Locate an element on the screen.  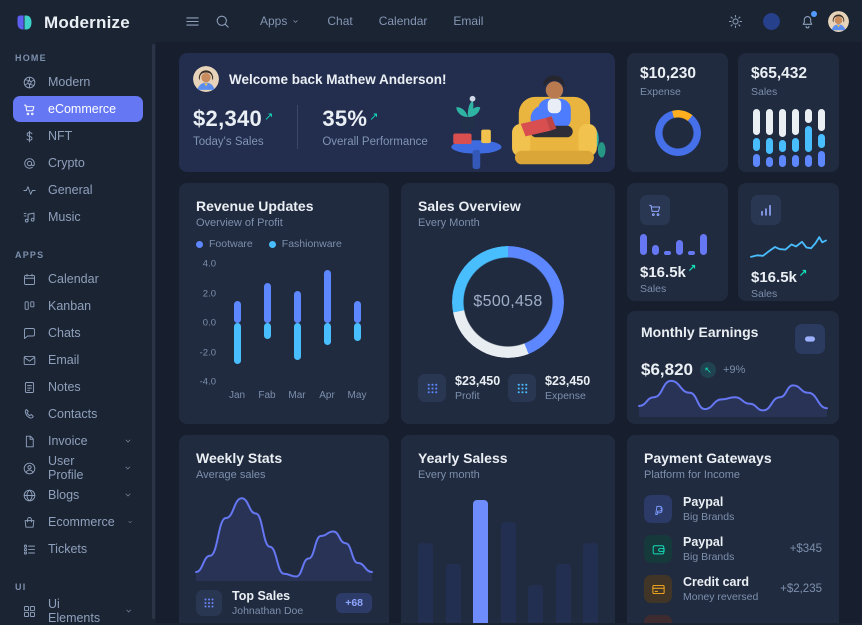
sidebar-item-music: Music is located at coordinates (78, 217).